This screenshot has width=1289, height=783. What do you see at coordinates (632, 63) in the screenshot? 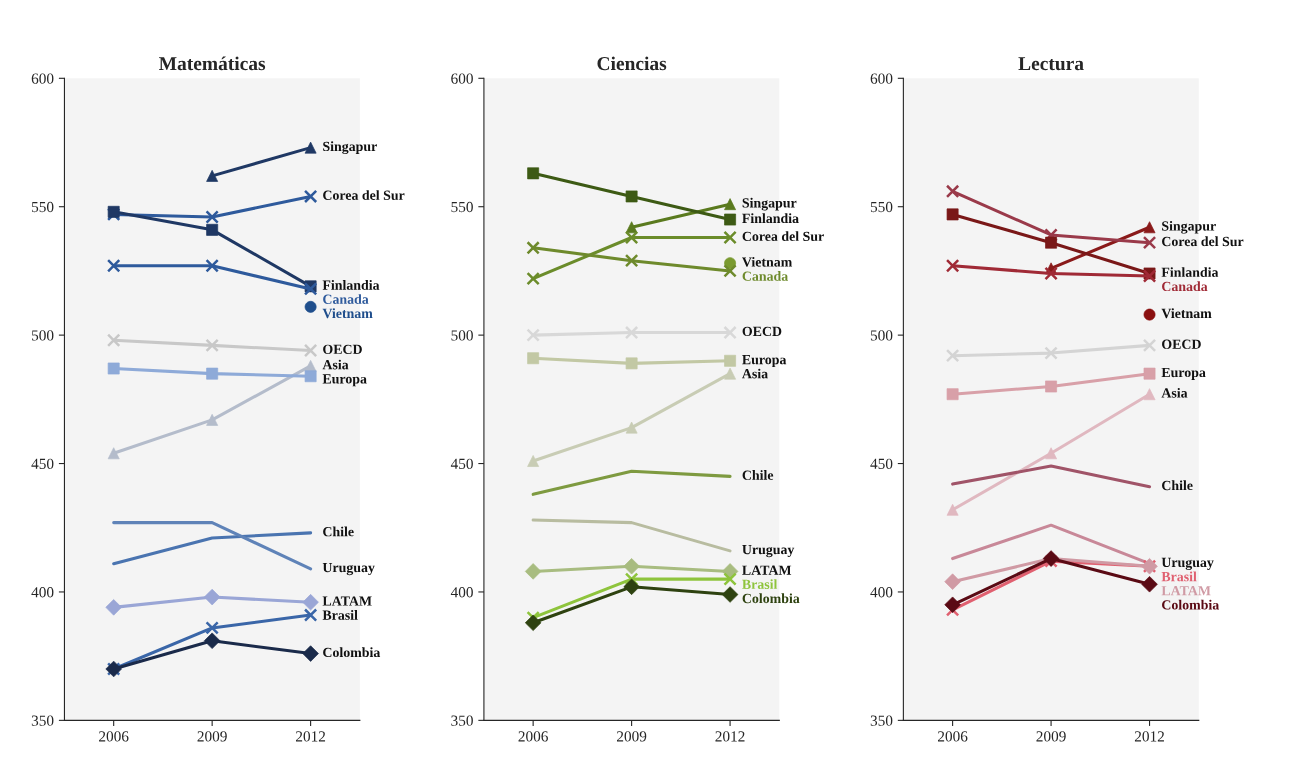
I see `chart-title: Ciencias` at bounding box center [632, 63].